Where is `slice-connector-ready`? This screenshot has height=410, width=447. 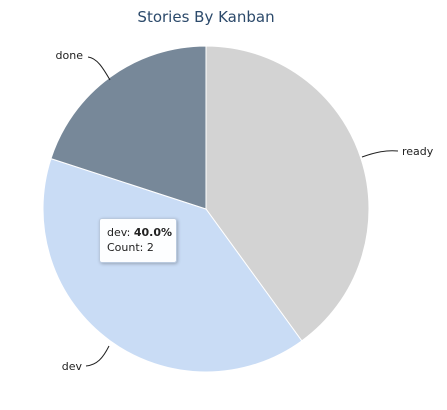
slice-connector-ready is located at coordinates (380, 154).